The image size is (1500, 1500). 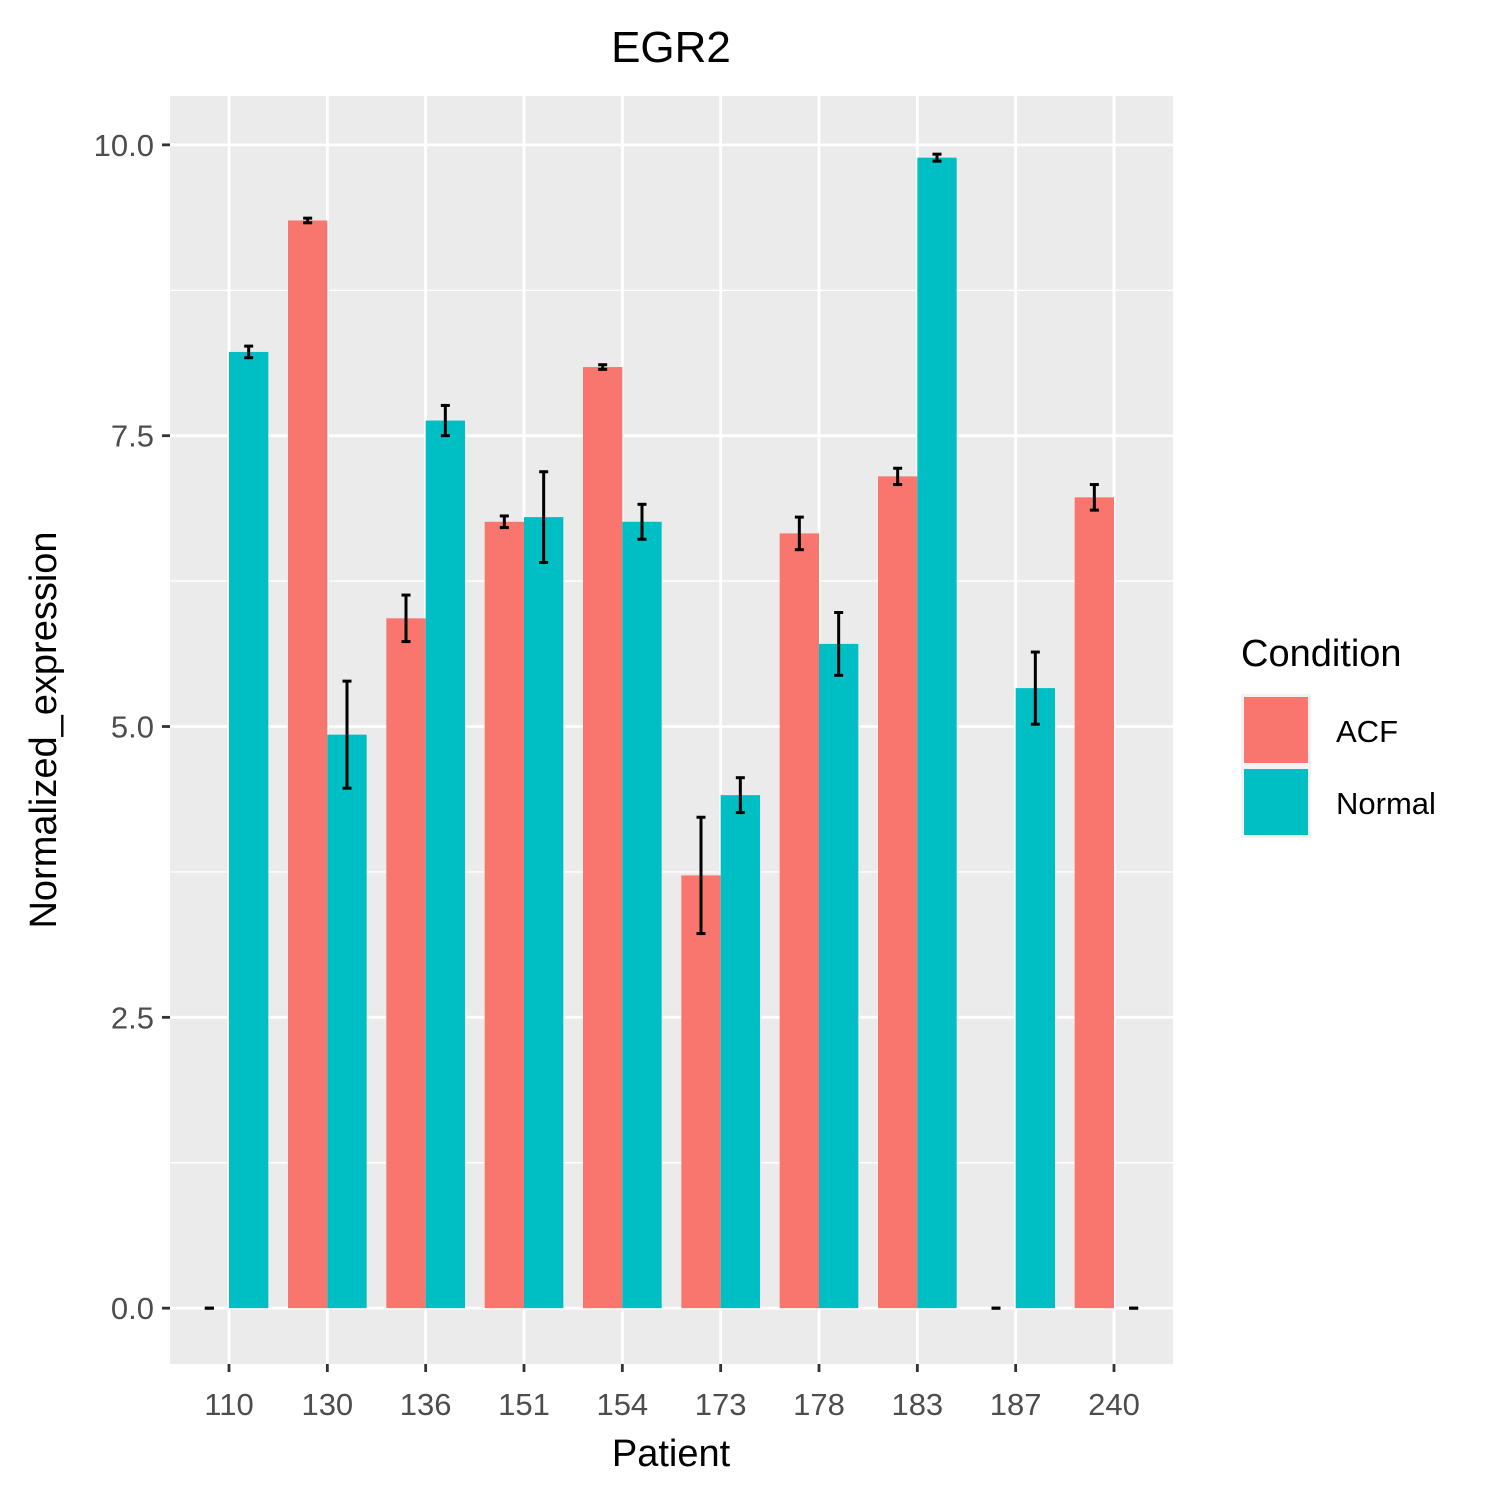 What do you see at coordinates (672, 1393) in the screenshot?
I see `x-axis: 110 130 136 151 154 173 178 183 187 240` at bounding box center [672, 1393].